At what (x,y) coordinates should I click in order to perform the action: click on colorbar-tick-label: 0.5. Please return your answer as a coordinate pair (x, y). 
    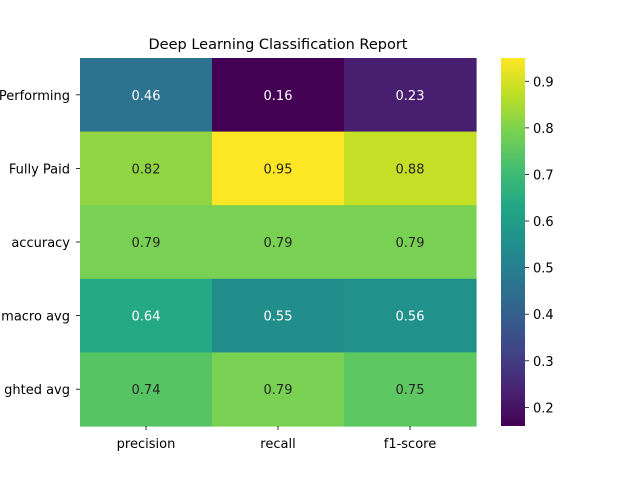
    Looking at the image, I should click on (543, 269).